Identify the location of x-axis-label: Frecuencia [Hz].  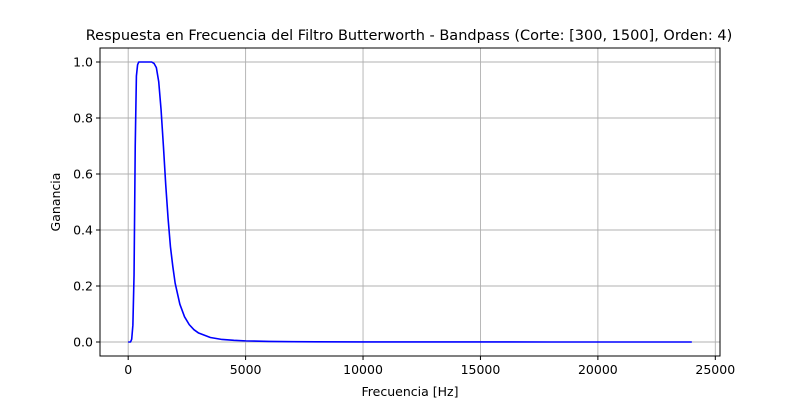
(410, 391).